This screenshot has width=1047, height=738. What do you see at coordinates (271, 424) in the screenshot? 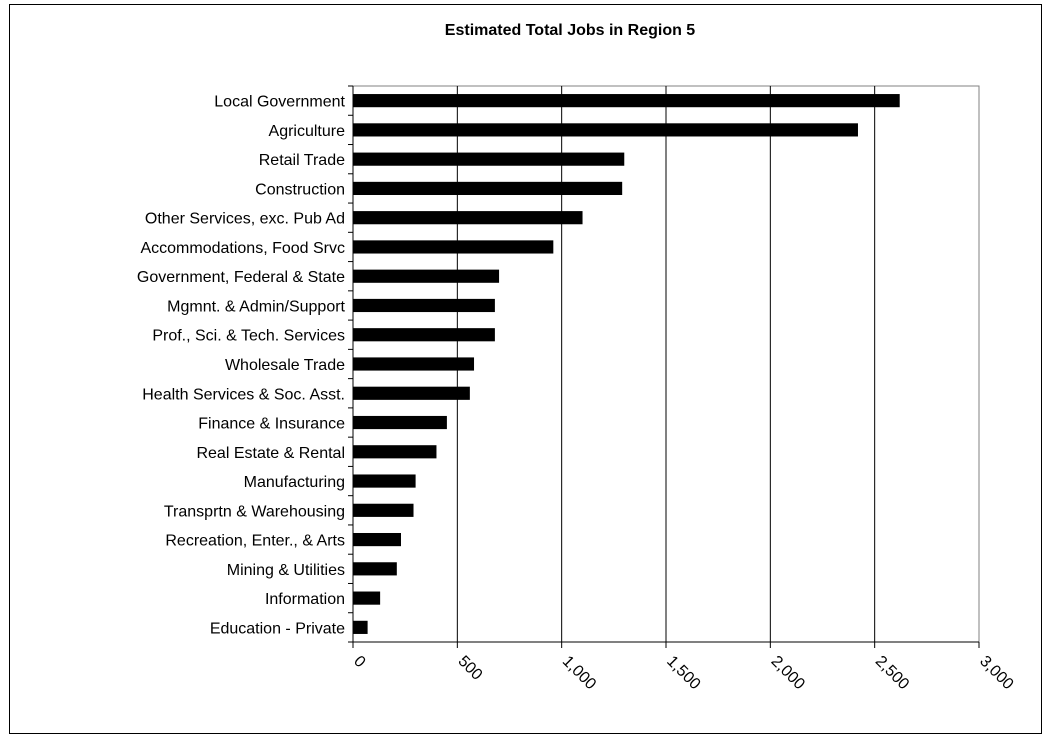
I see `category-label: Finance & Insurance` at bounding box center [271, 424].